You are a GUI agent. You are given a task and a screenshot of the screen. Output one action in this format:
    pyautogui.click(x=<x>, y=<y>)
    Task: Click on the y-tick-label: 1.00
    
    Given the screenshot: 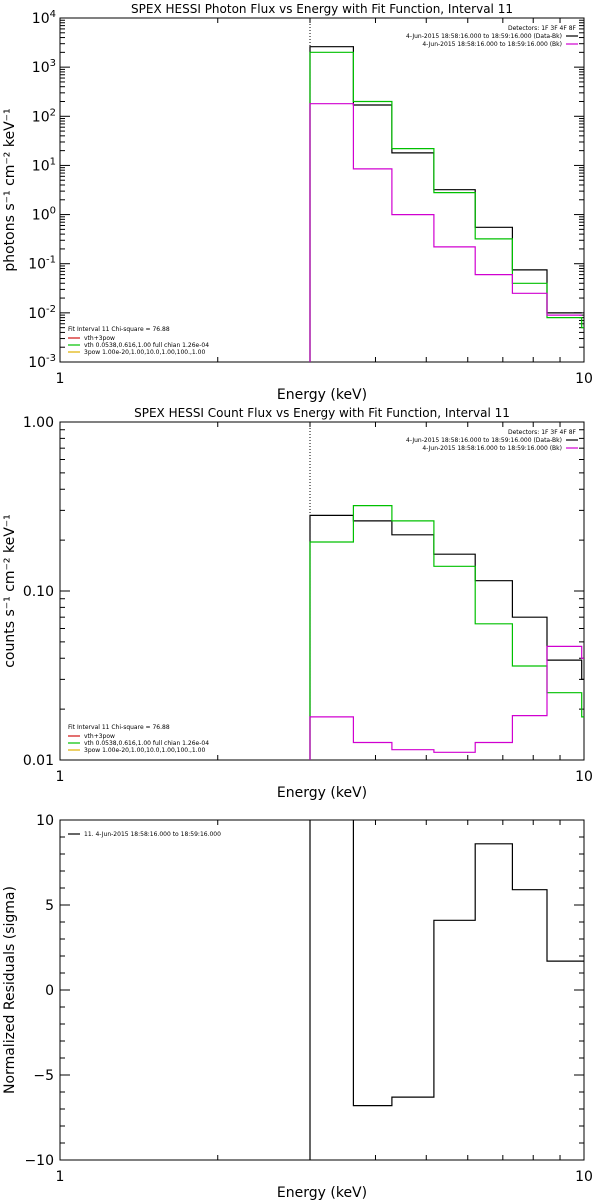 What is the action you would take?
    pyautogui.click(x=38, y=423)
    